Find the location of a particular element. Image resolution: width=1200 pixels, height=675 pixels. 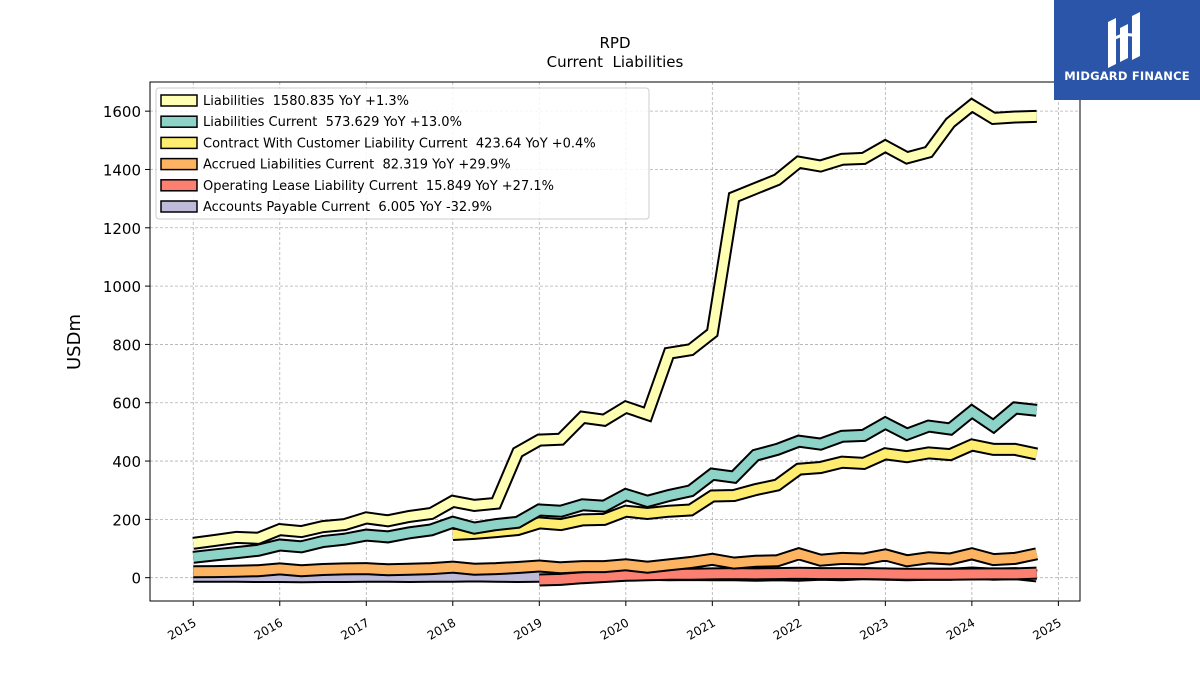

brand-logo: MIDGARD FINANCE is located at coordinates (1127, 50).